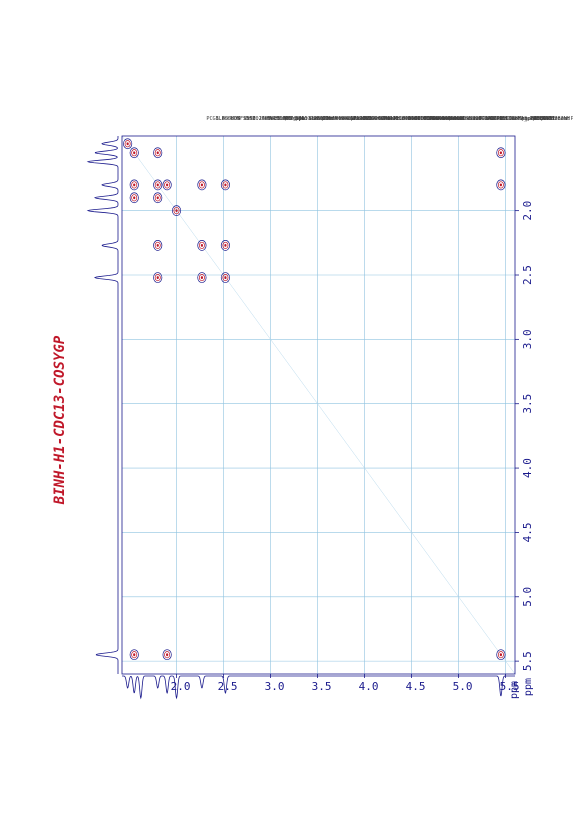 The height and width of the screenshot is (820, 573). I want to click on parameter-line: LB 0.00 Hz, so click(234, 119).